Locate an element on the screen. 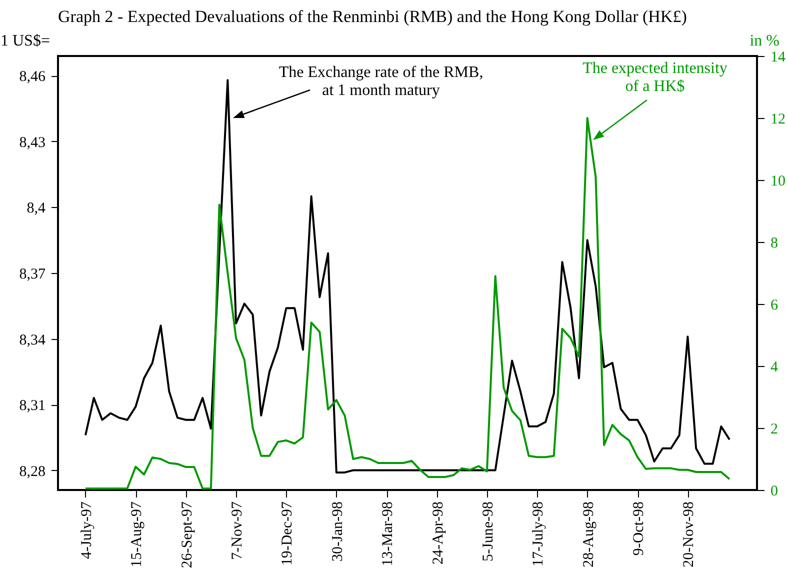 The image size is (787, 575). y-tick-label: 8,34 is located at coordinates (32, 340).